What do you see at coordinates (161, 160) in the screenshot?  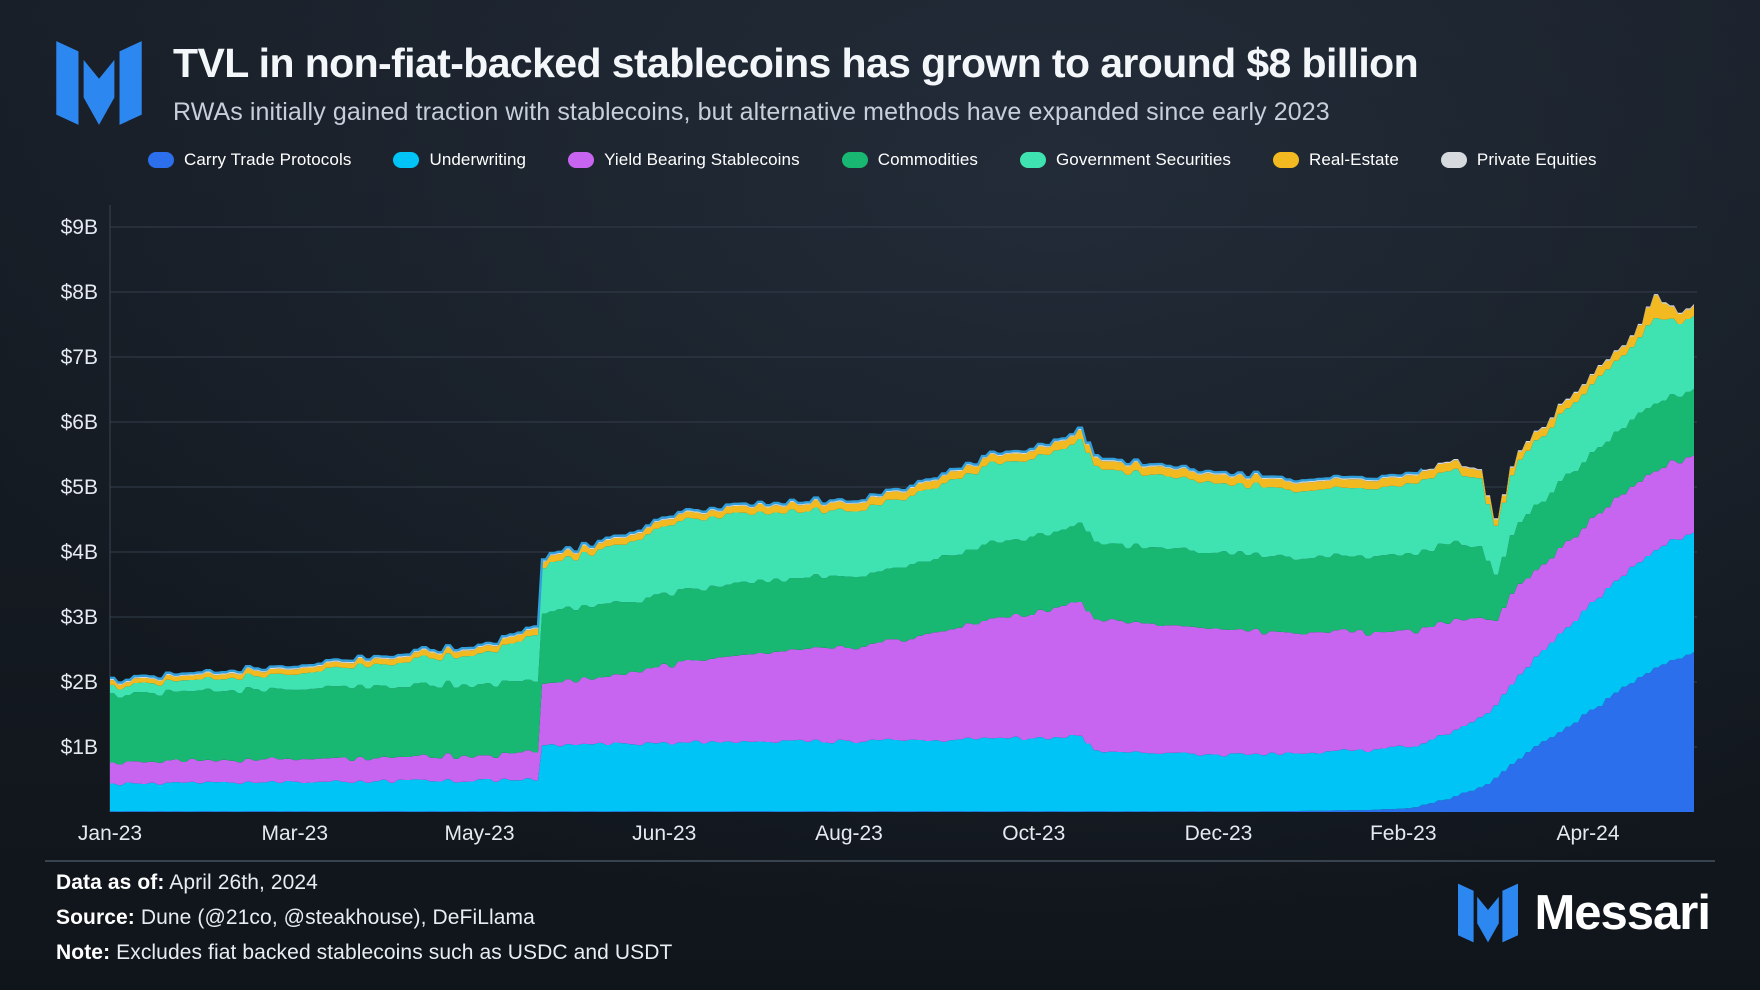 I see `legend-swatch-carry-trade-protocols` at bounding box center [161, 160].